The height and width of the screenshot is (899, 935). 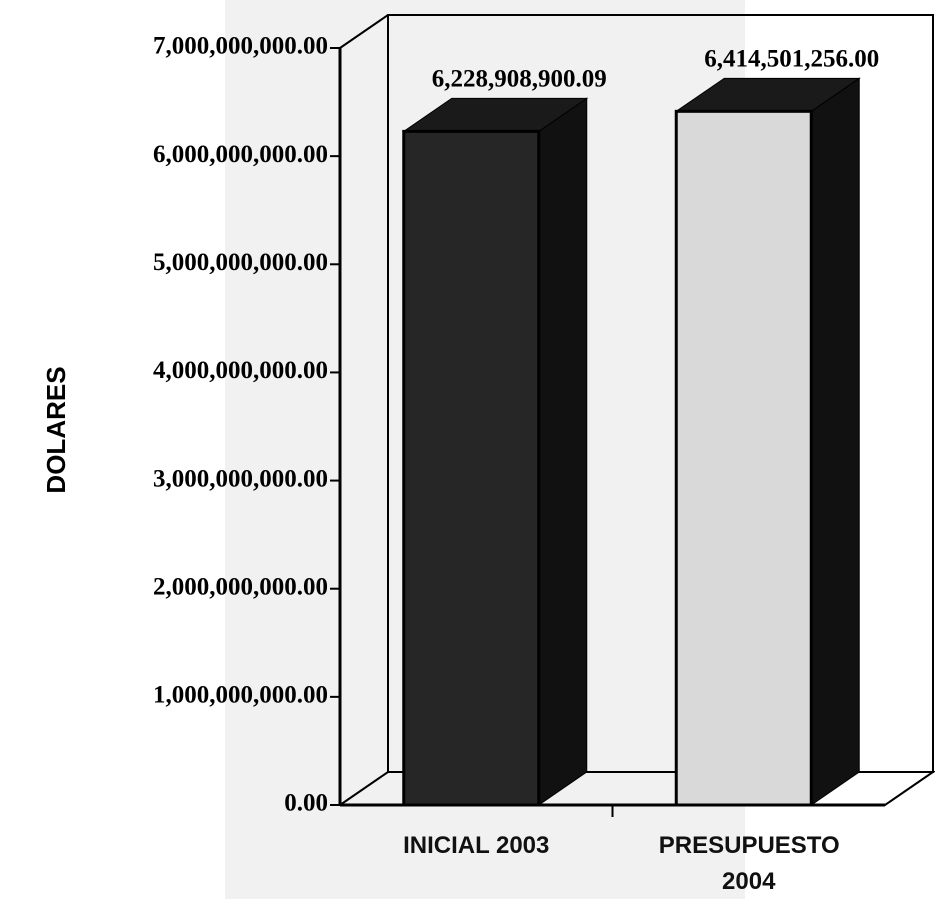 I want to click on y-tick-label: 2,000,000,000.00, so click(x=240, y=586).